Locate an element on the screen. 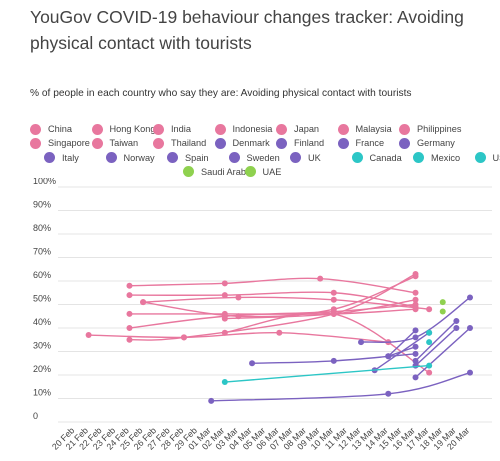 This screenshot has width=500, height=461. legend-item-canada: Canada is located at coordinates (376, 158).